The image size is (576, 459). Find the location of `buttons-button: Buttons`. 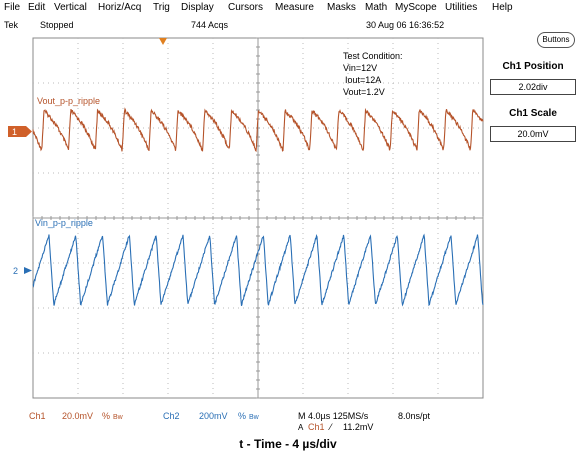

buttons-button: Buttons is located at coordinates (556, 40).